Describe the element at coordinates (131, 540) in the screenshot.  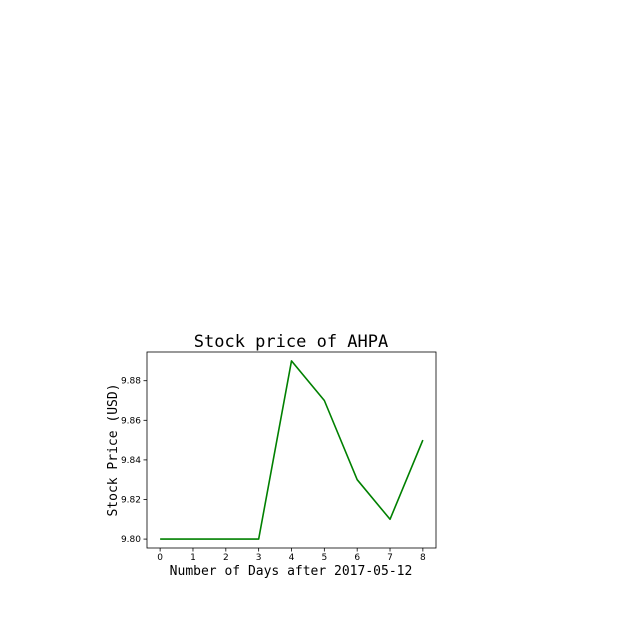
I see `y-tick-label: 9.80` at that location.